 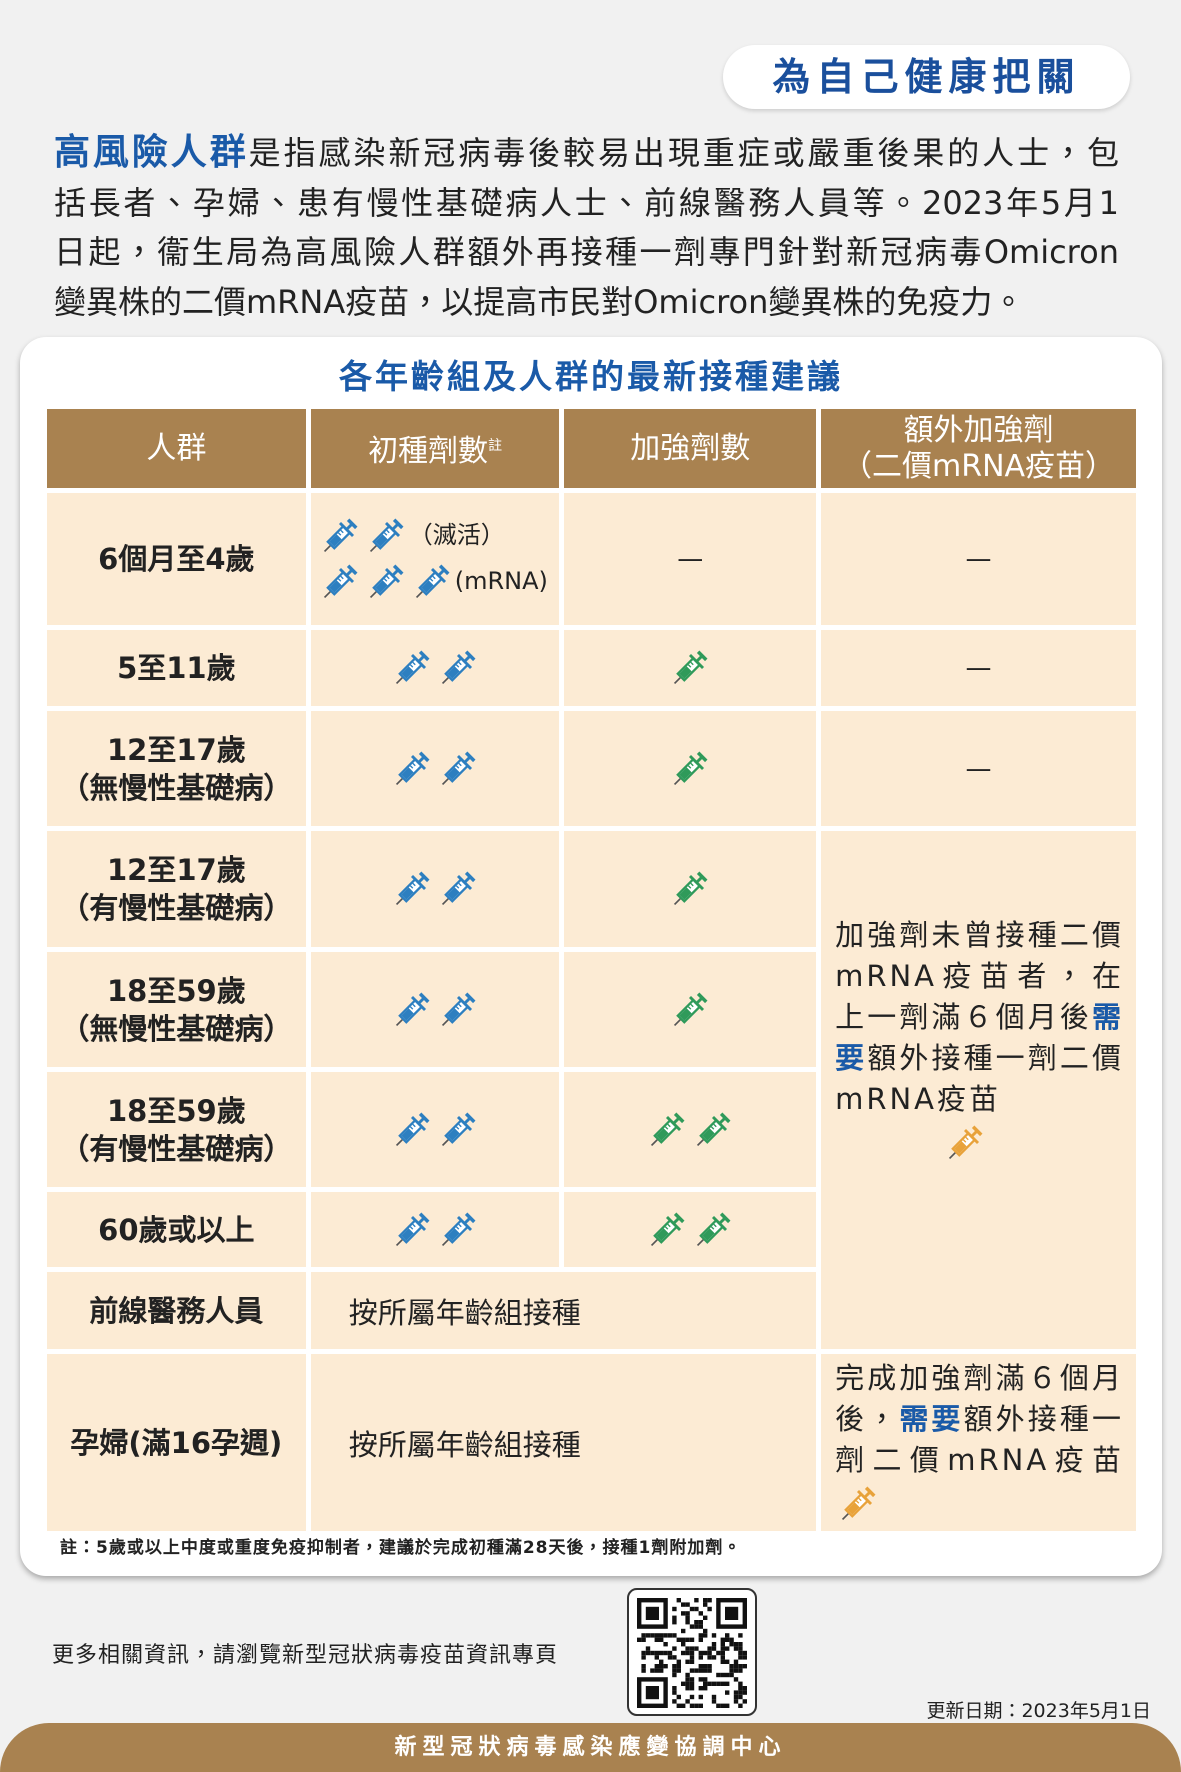 What do you see at coordinates (176, 1009) in the screenshot?
I see `group-cell: 18至59歲 （無慢性基礎病）` at bounding box center [176, 1009].